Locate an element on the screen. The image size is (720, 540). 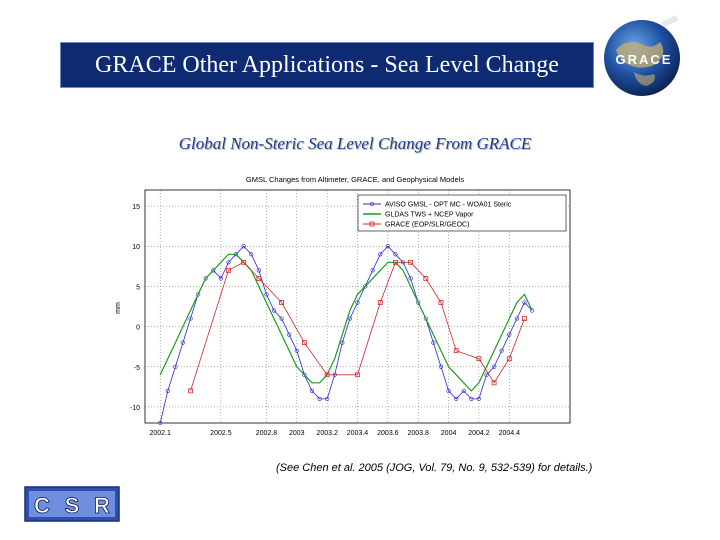
x-tick-label: 2004.2 is located at coordinates (479, 433).